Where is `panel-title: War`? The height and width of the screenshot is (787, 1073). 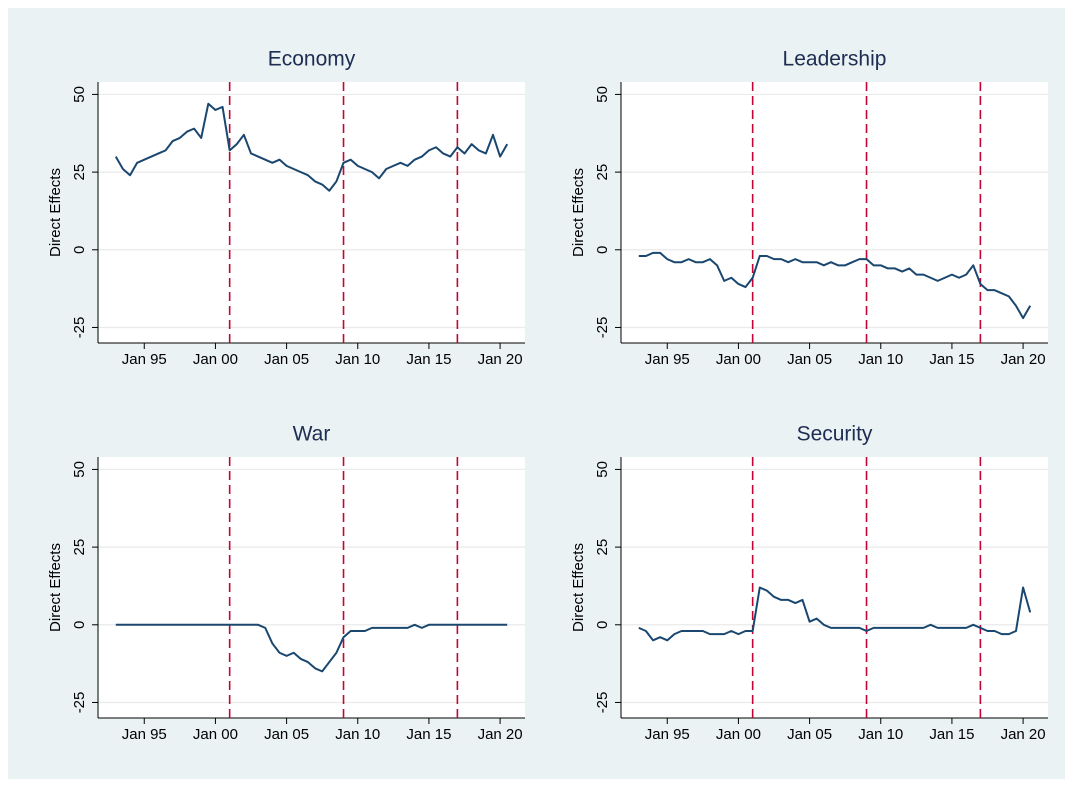
panel-title: War is located at coordinates (312, 434).